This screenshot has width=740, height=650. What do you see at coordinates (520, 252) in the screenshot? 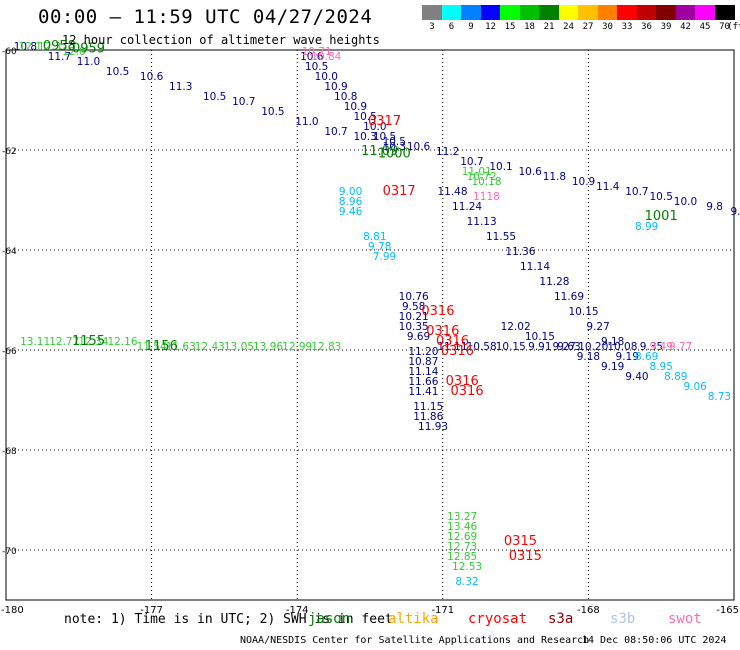
I see `wave-height-value: 11.36` at bounding box center [520, 252].